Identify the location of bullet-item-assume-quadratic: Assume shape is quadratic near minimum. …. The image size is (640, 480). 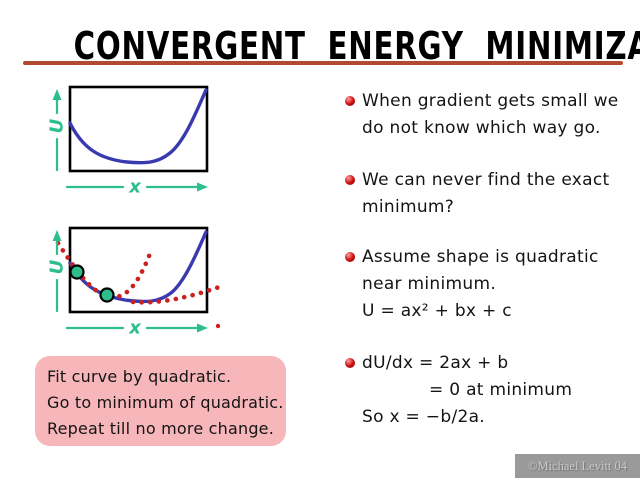
(472, 284).